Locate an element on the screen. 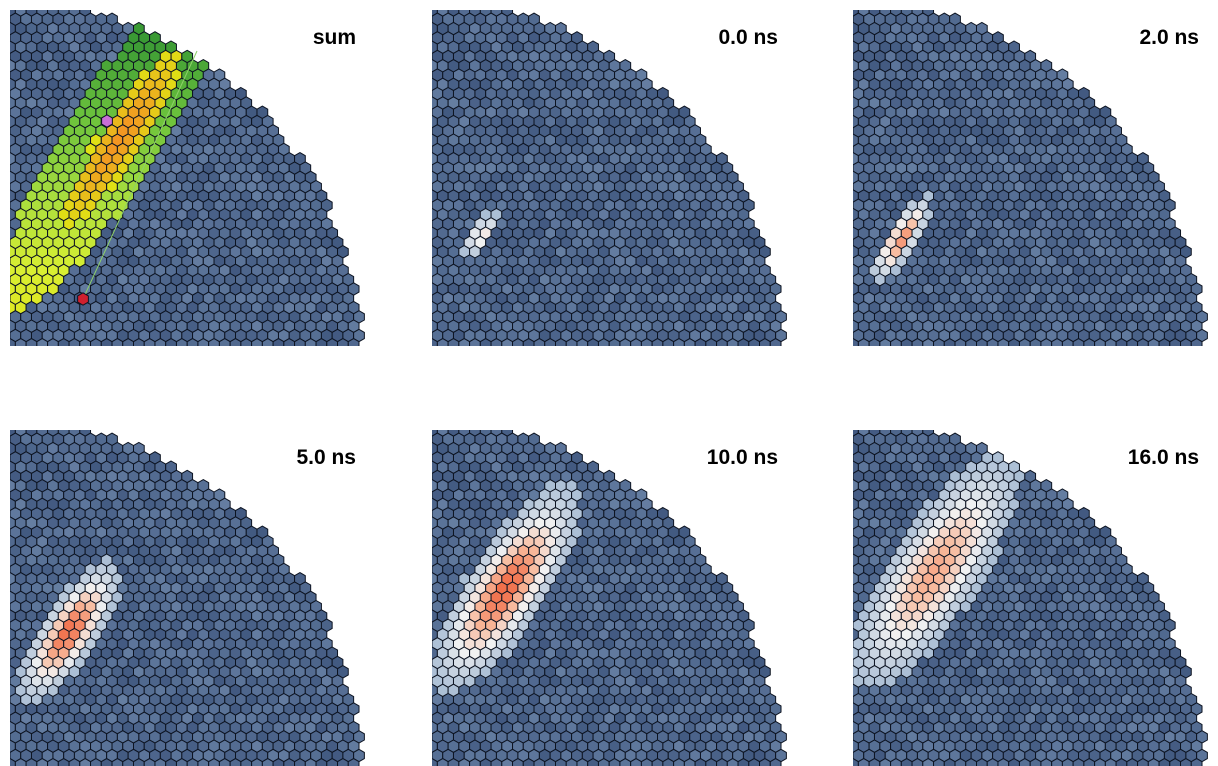 The width and height of the screenshot is (1218, 766). hex-panel-10ns: 10.0 ns is located at coordinates (618, 598).